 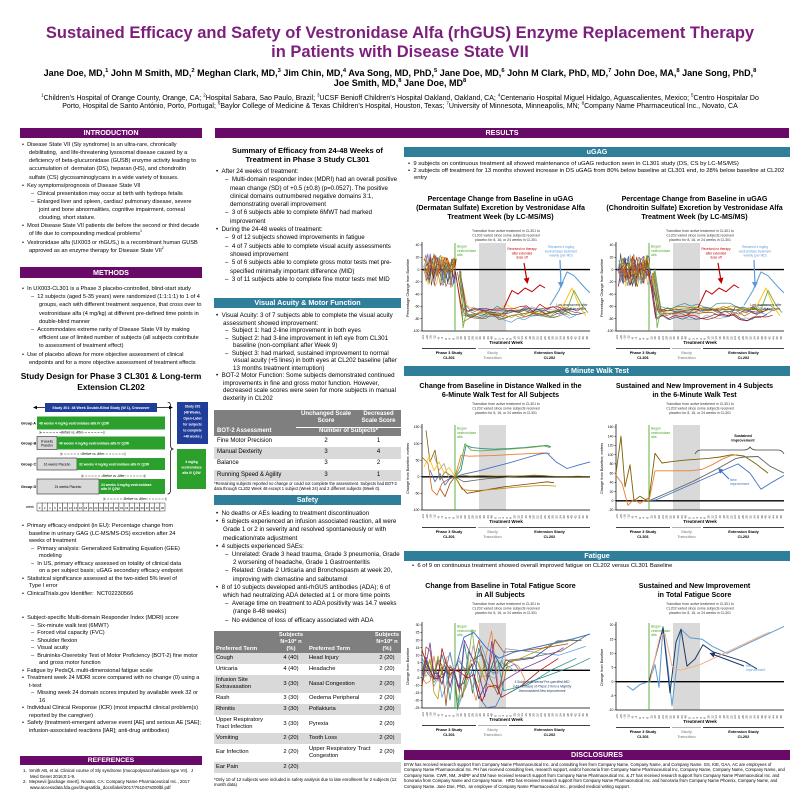 What do you see at coordinates (743, 441) in the screenshot?
I see `svg-text: Improvement` at bounding box center [743, 441].